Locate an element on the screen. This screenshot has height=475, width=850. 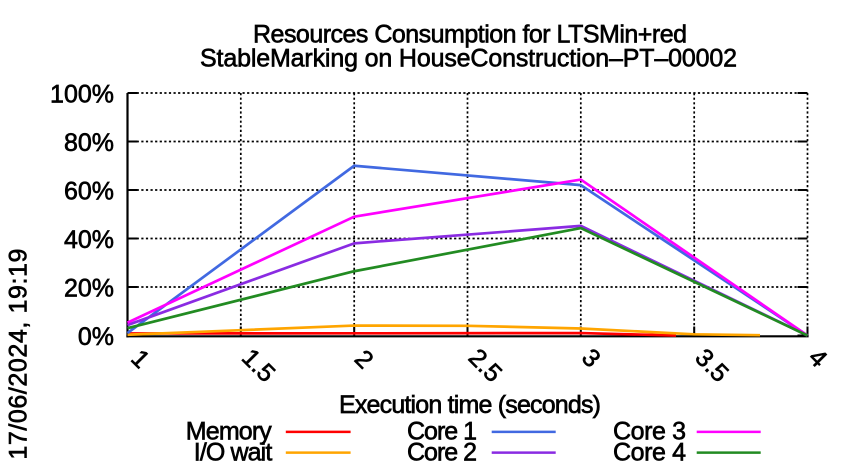
svg-text: 4 is located at coordinates (818, 358).